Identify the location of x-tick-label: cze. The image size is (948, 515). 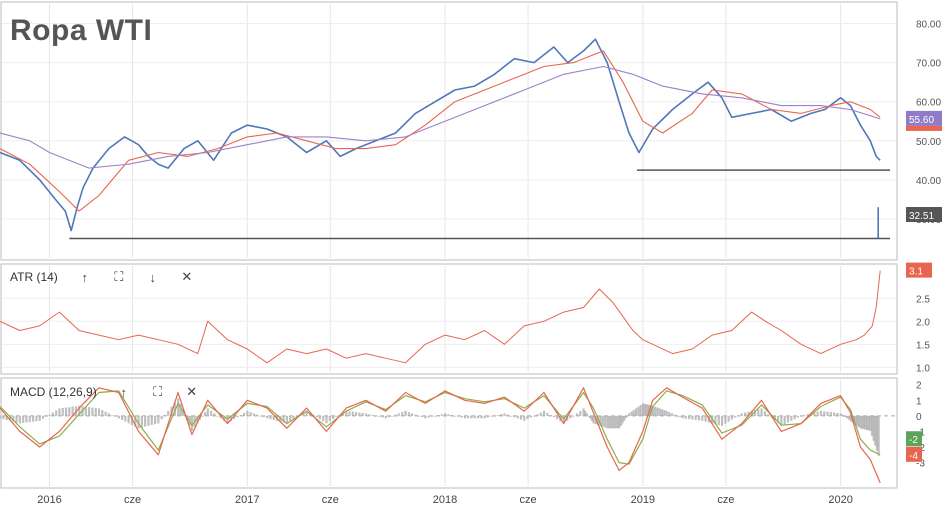
(132, 500).